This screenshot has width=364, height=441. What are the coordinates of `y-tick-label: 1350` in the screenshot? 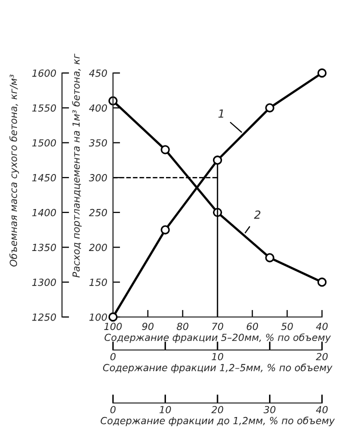 It's located at (44, 248).